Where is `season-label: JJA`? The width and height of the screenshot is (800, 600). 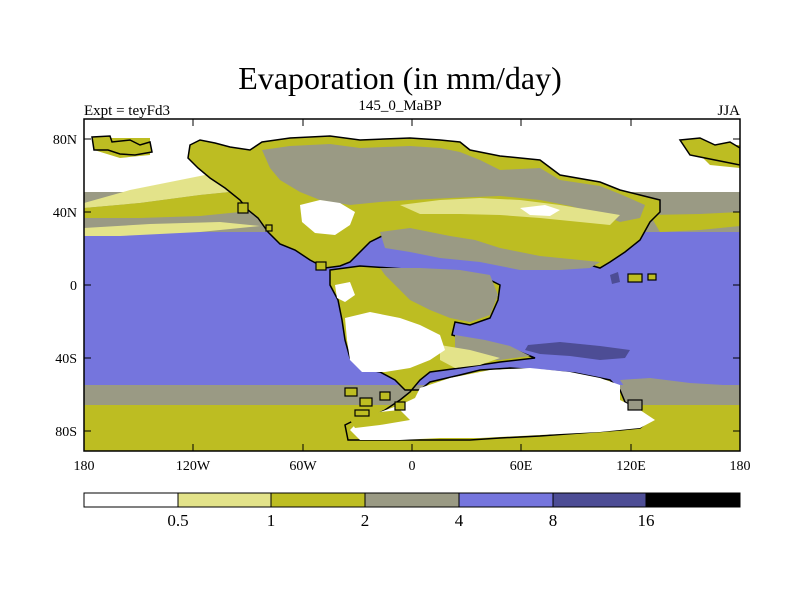
season-label: JJA is located at coordinates (728, 111).